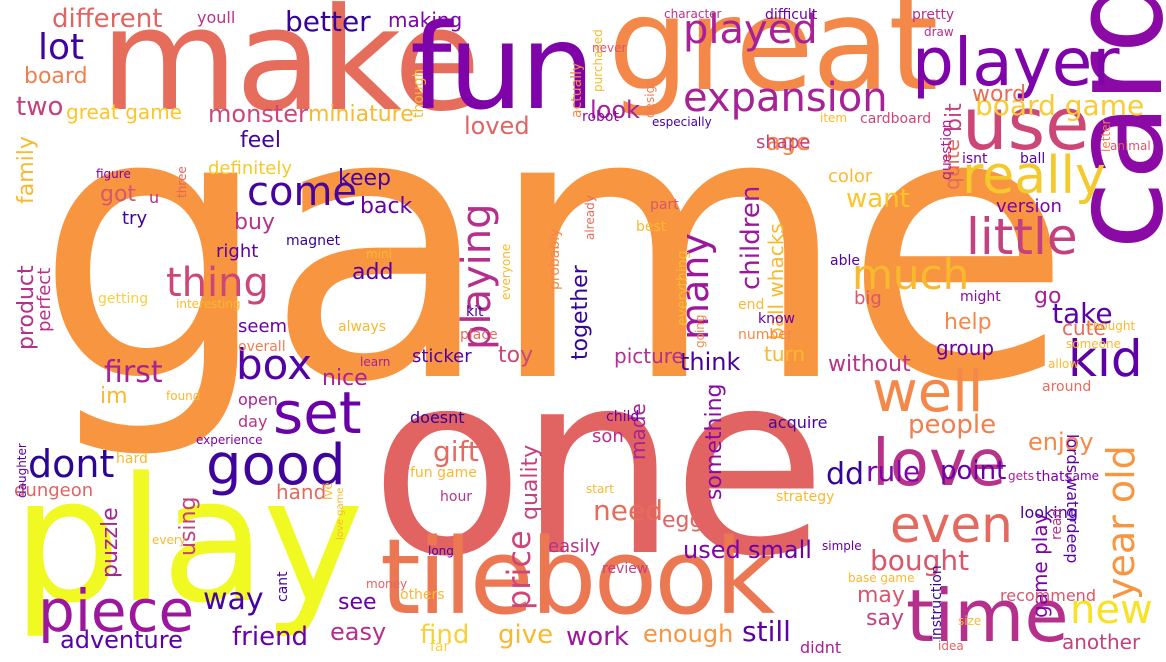 The height and width of the screenshot is (662, 1166). Describe the element at coordinates (928, 392) in the screenshot. I see `word: well` at that location.